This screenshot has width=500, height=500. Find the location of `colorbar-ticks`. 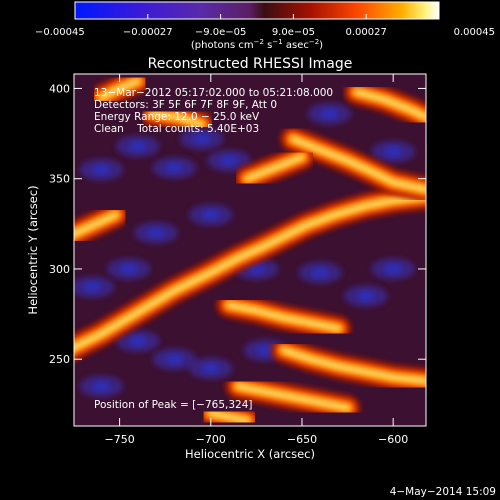

colorbar-ticks is located at coordinates (257, 16).